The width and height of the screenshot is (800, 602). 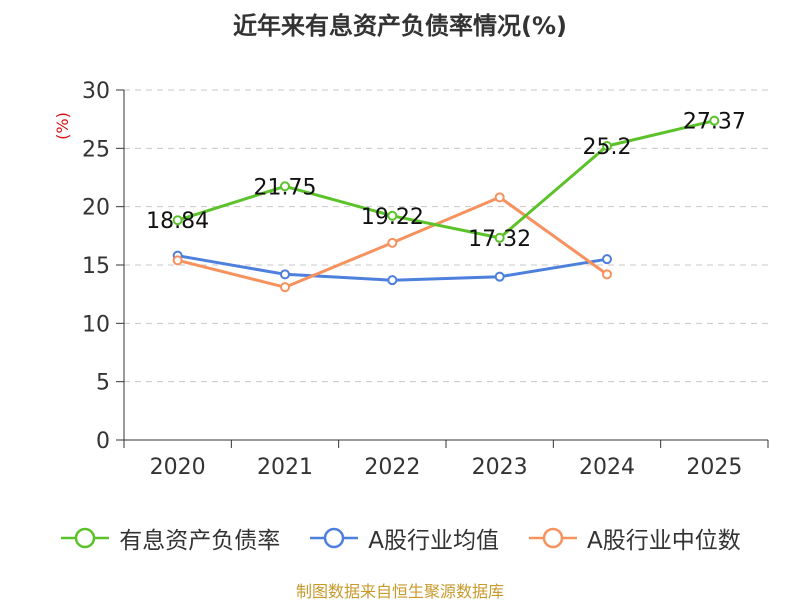 What do you see at coordinates (714, 467) in the screenshot?
I see `x-tick-label: 2025` at bounding box center [714, 467].